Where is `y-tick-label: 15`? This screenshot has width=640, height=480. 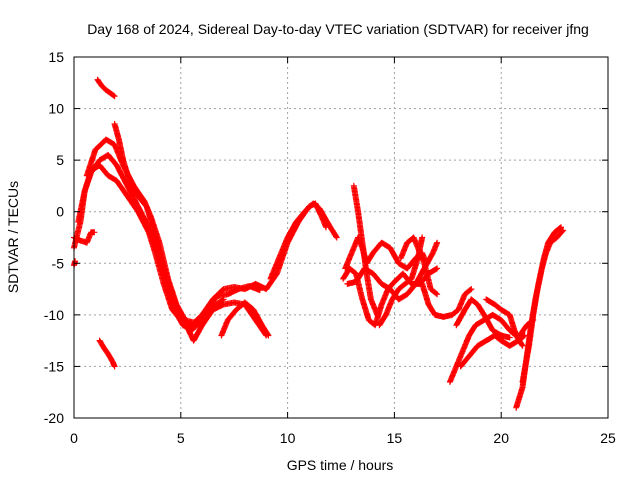
y-tick-label: 15 is located at coordinates (56, 57).